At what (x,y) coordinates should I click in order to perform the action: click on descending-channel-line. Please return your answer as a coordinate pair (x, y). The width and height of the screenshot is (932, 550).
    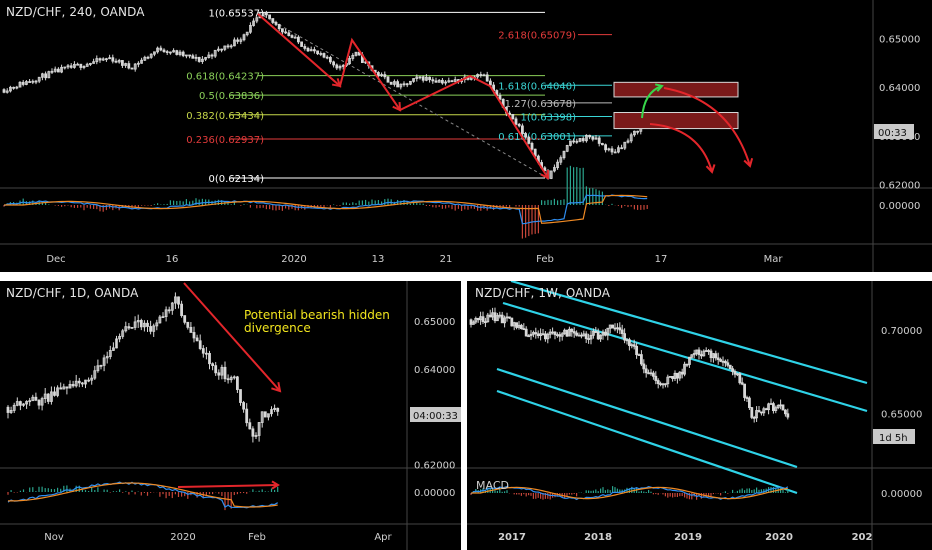
    Looking at the image, I should click on (689, 333).